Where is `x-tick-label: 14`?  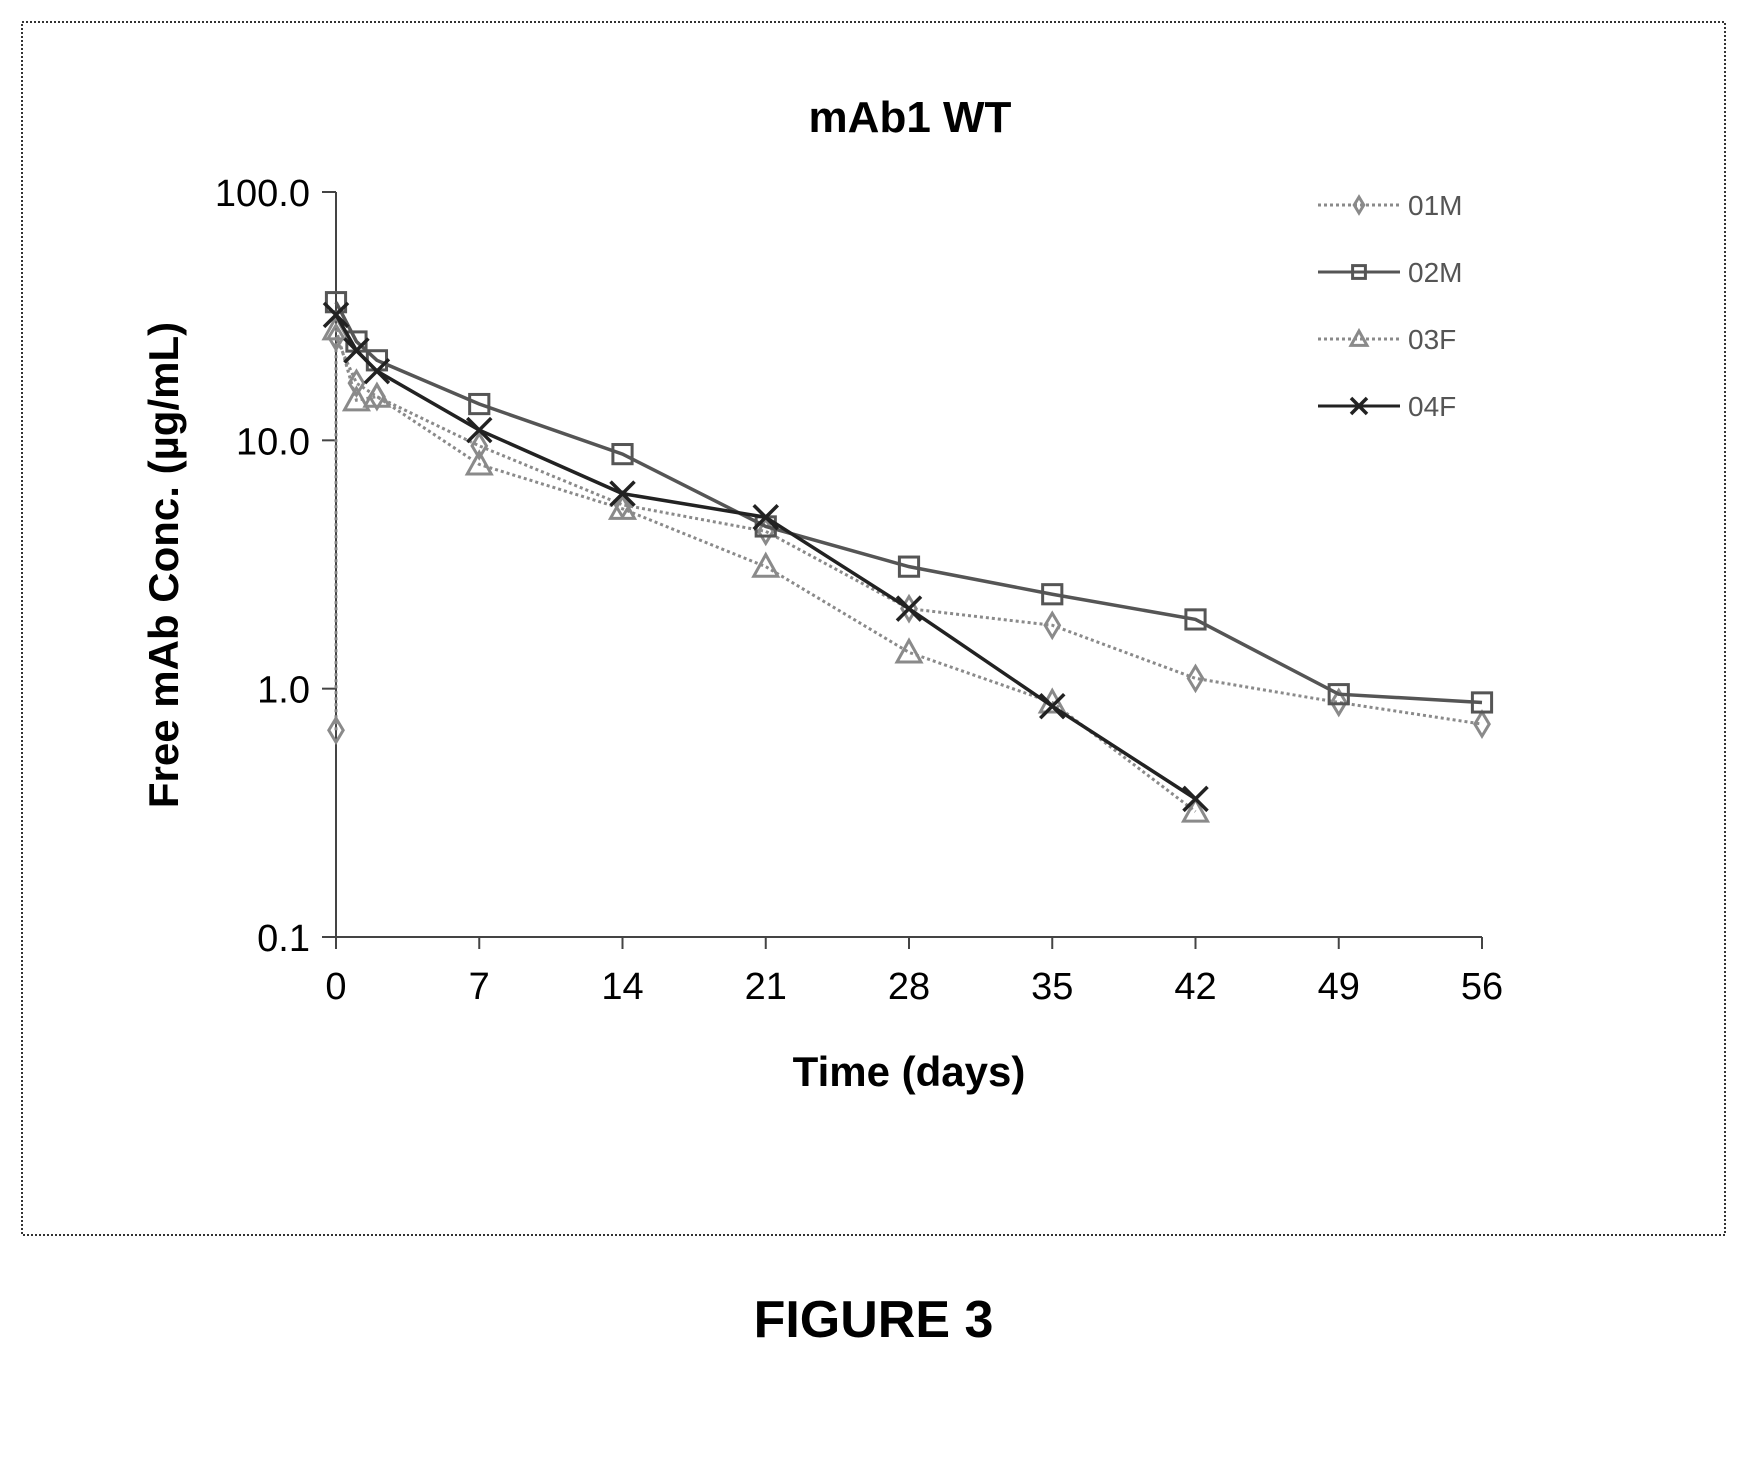 x-tick-label: 14 is located at coordinates (622, 987).